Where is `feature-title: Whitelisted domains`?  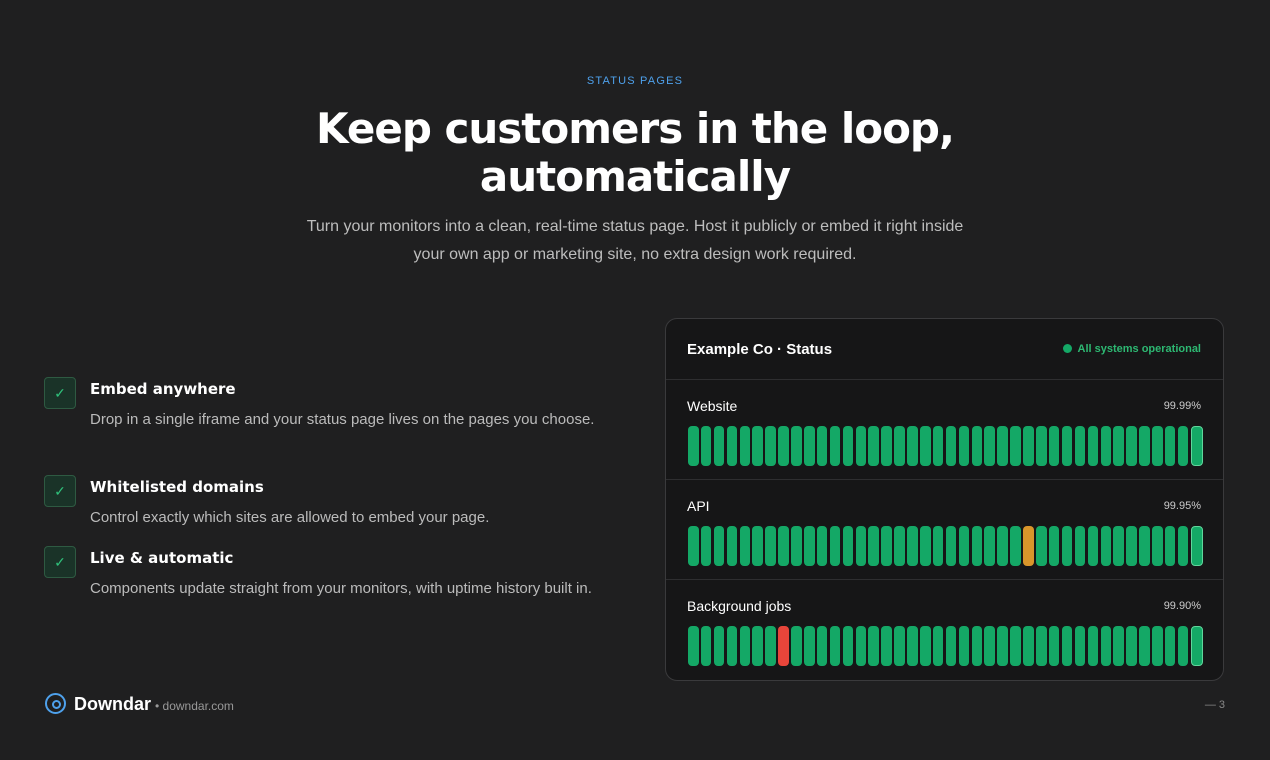
feature-title: Whitelisted domains is located at coordinates (177, 487).